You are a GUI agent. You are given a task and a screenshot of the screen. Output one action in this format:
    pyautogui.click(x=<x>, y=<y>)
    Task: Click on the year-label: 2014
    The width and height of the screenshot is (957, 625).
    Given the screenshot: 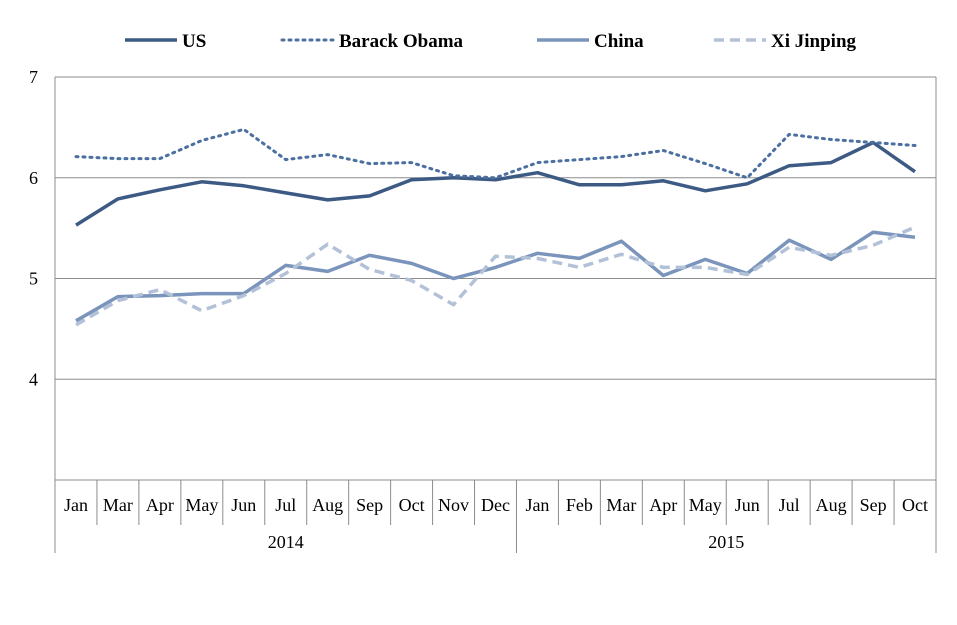 What is the action you would take?
    pyautogui.click(x=286, y=542)
    